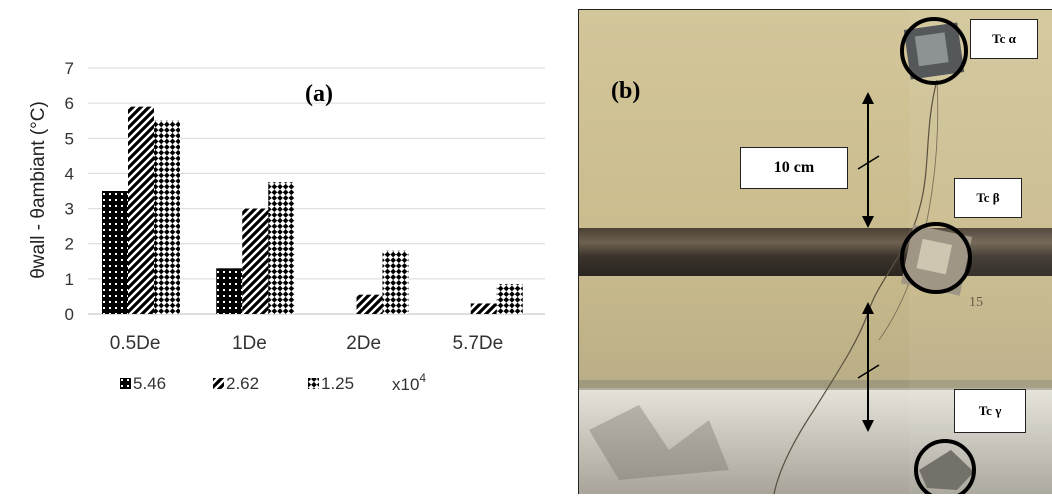  I want to click on panel-label-b: (b), so click(626, 91).